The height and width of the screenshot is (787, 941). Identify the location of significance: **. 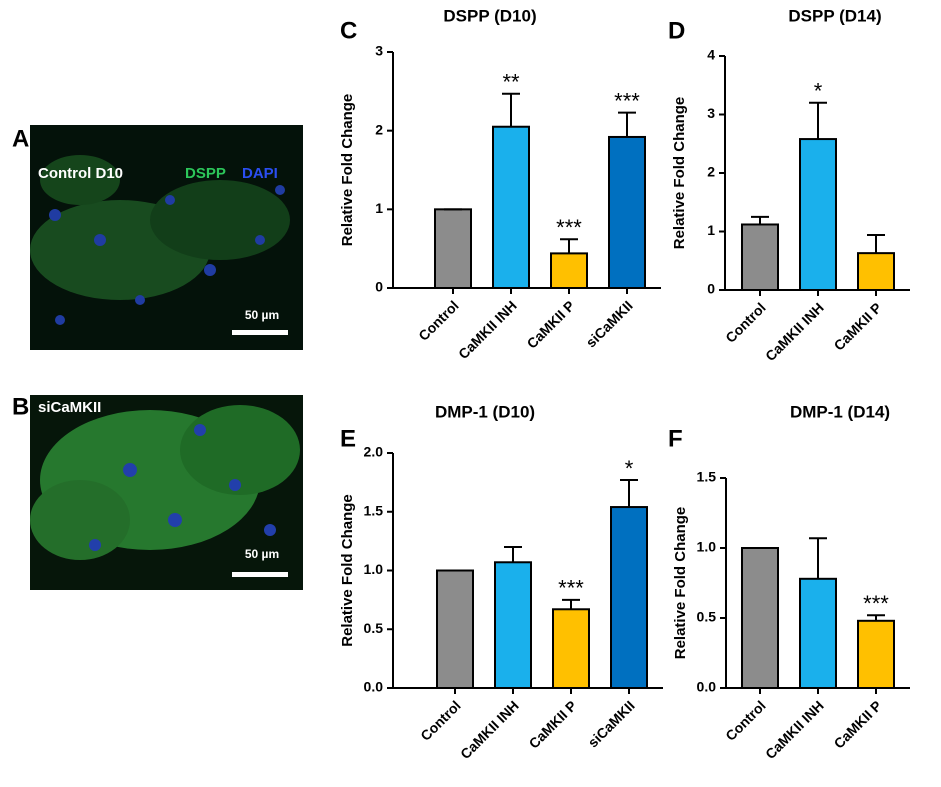
(511, 82).